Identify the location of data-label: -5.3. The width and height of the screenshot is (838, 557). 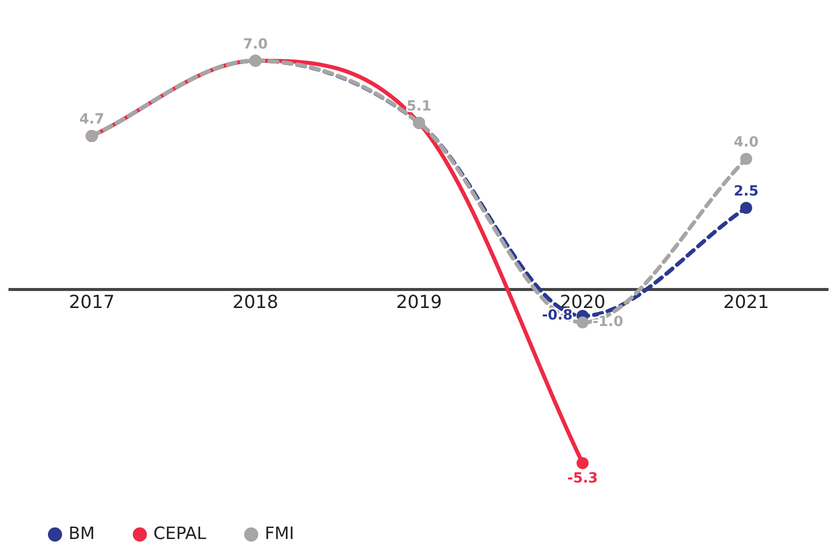
(582, 478).